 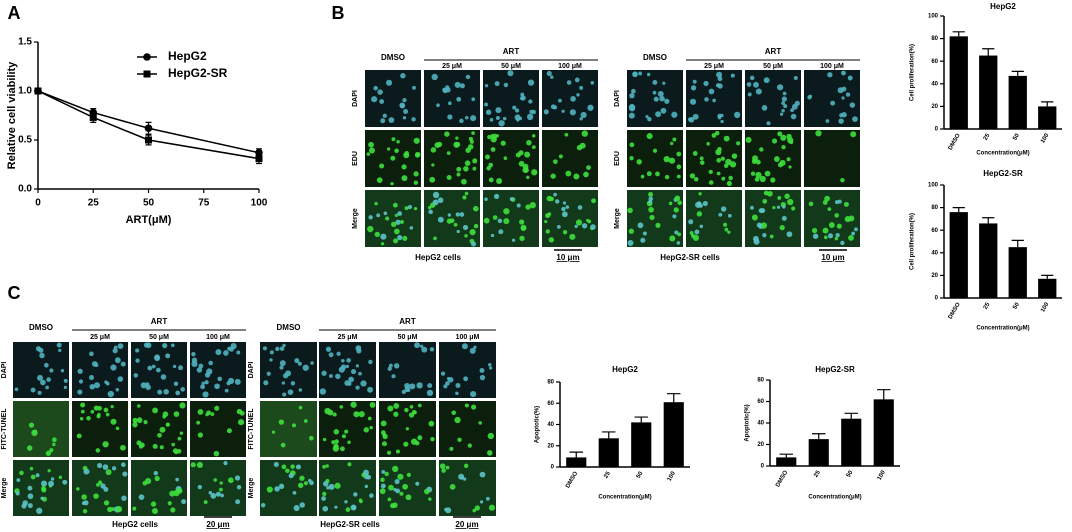 I want to click on x-tick-label: 75, so click(x=204, y=203).